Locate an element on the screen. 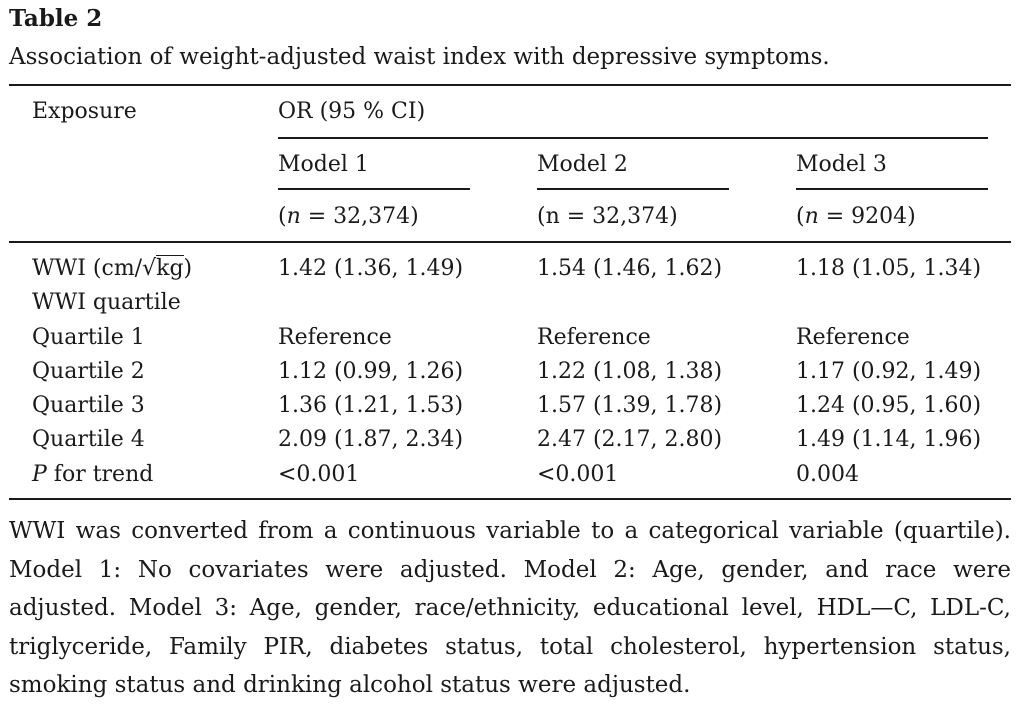 Image resolution: width=1022 pixels, height=707 pixels. header-n-model-2: (n = 32,374) is located at coordinates (607, 216).